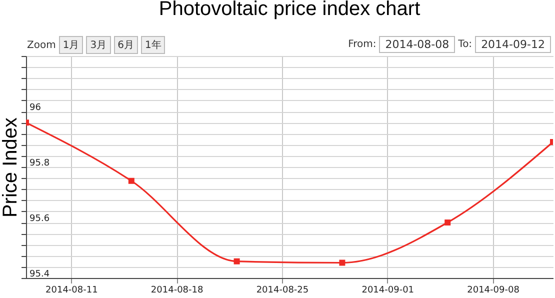 The height and width of the screenshot is (298, 555). I want to click on y-tick-label: 95.6, so click(40, 219).